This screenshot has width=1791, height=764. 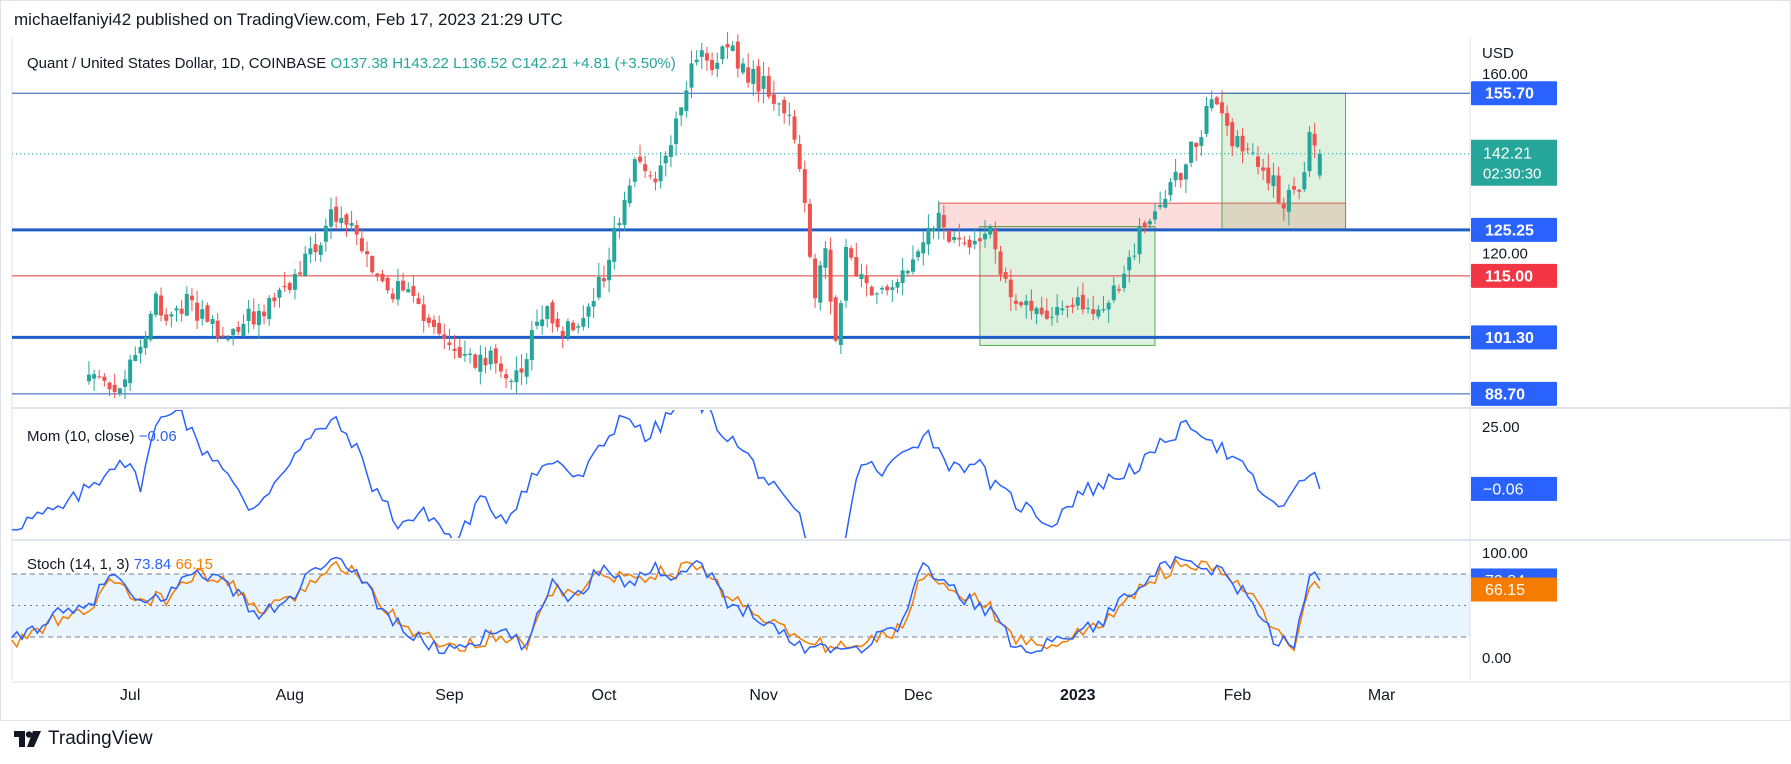 What do you see at coordinates (194, 564) in the screenshot?
I see `stoch-d-value: 66.15` at bounding box center [194, 564].